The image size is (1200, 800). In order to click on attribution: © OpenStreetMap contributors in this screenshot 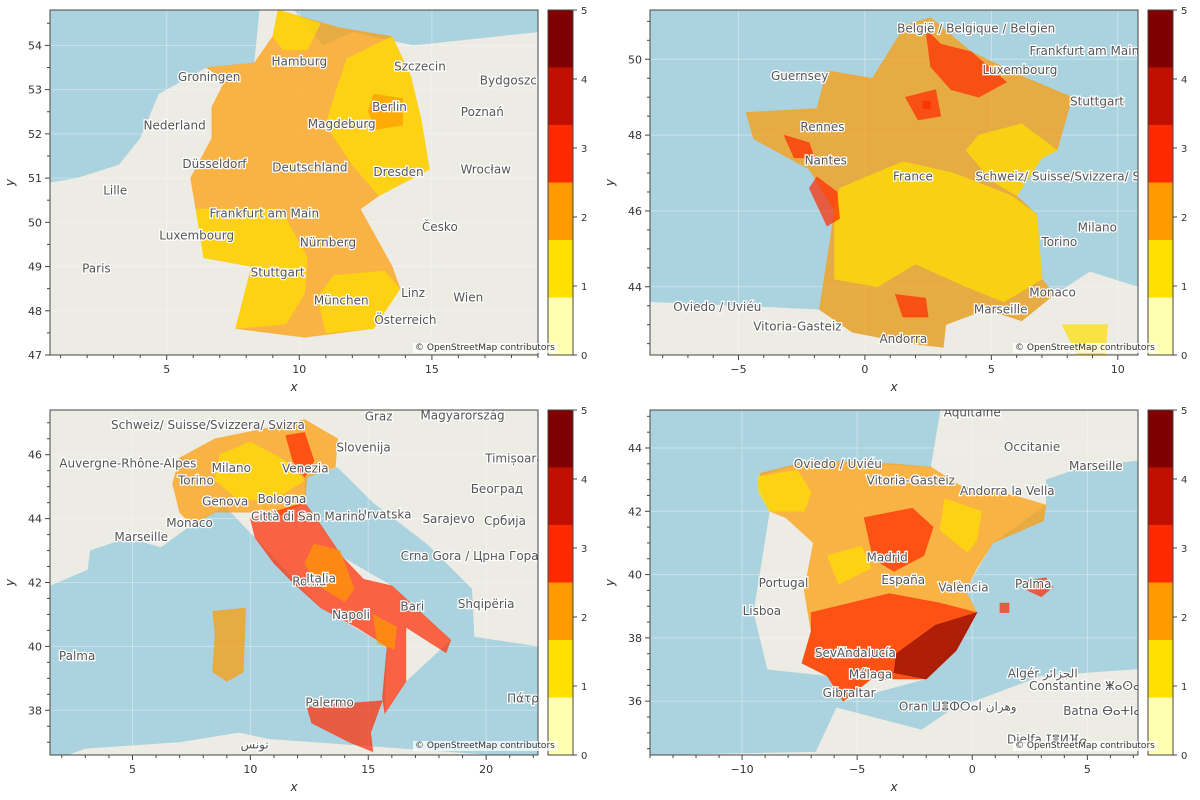, I will do `click(485, 746)`.